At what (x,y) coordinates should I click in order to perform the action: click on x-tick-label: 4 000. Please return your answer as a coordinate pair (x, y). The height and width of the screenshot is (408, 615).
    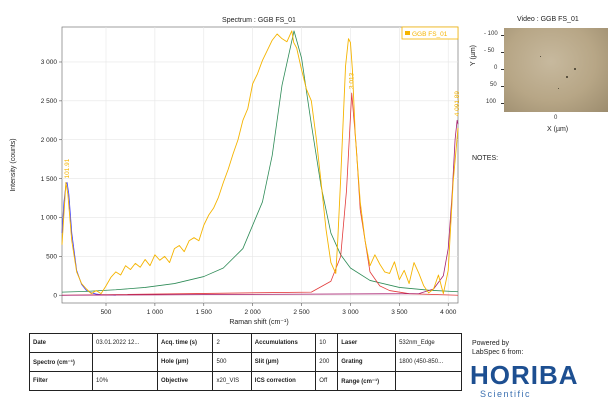
    Looking at the image, I should click on (448, 312).